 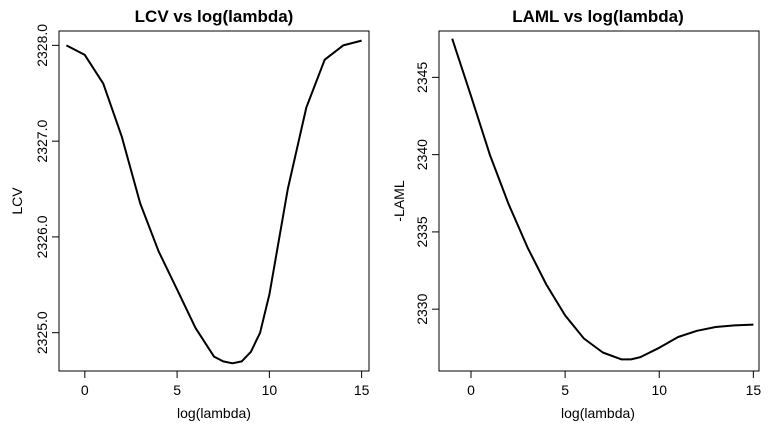 What do you see at coordinates (362, 390) in the screenshot?
I see `lcv-x-tick-label: 15` at bounding box center [362, 390].